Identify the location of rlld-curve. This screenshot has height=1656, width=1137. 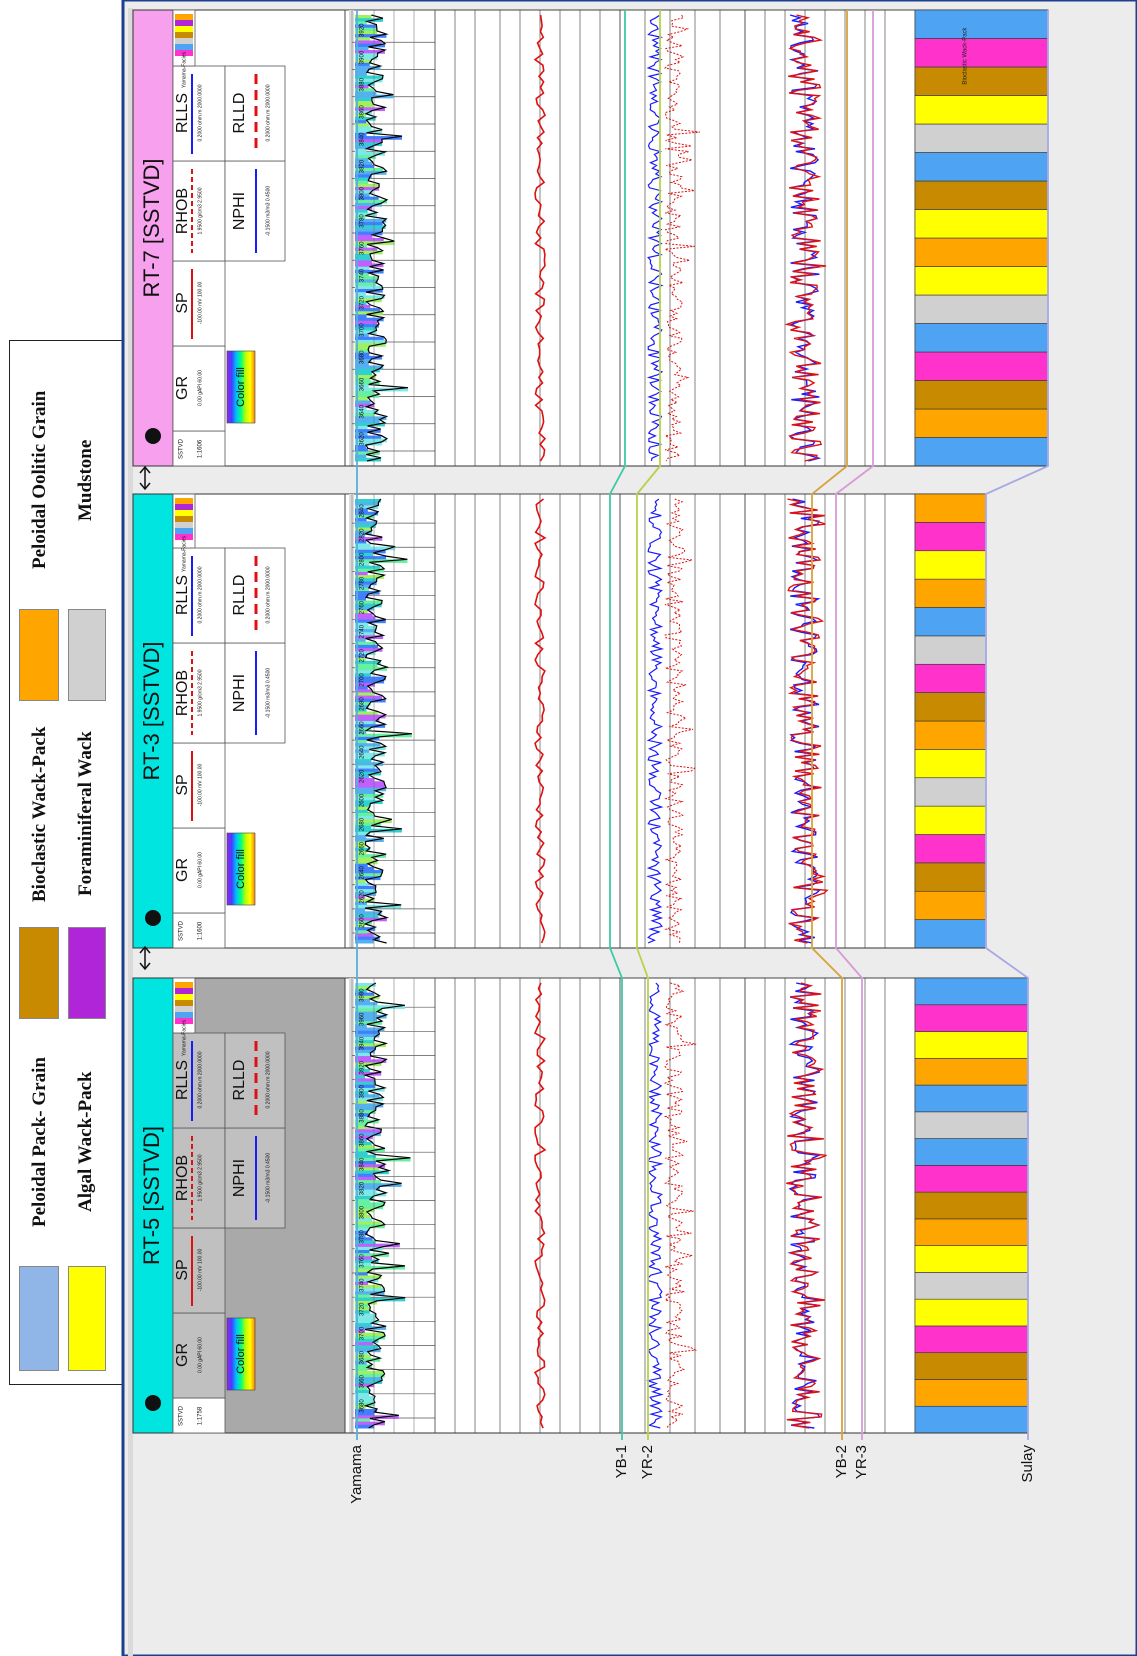
(808, 721).